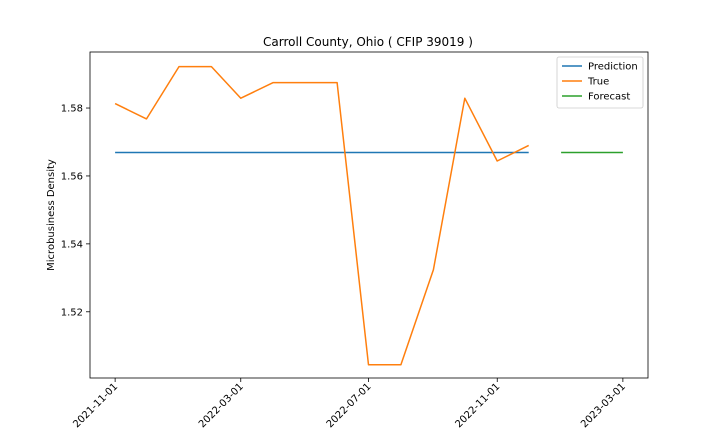  Describe the element at coordinates (95, 405) in the screenshot. I see `x-tick-label: 2021-11-01` at that location.